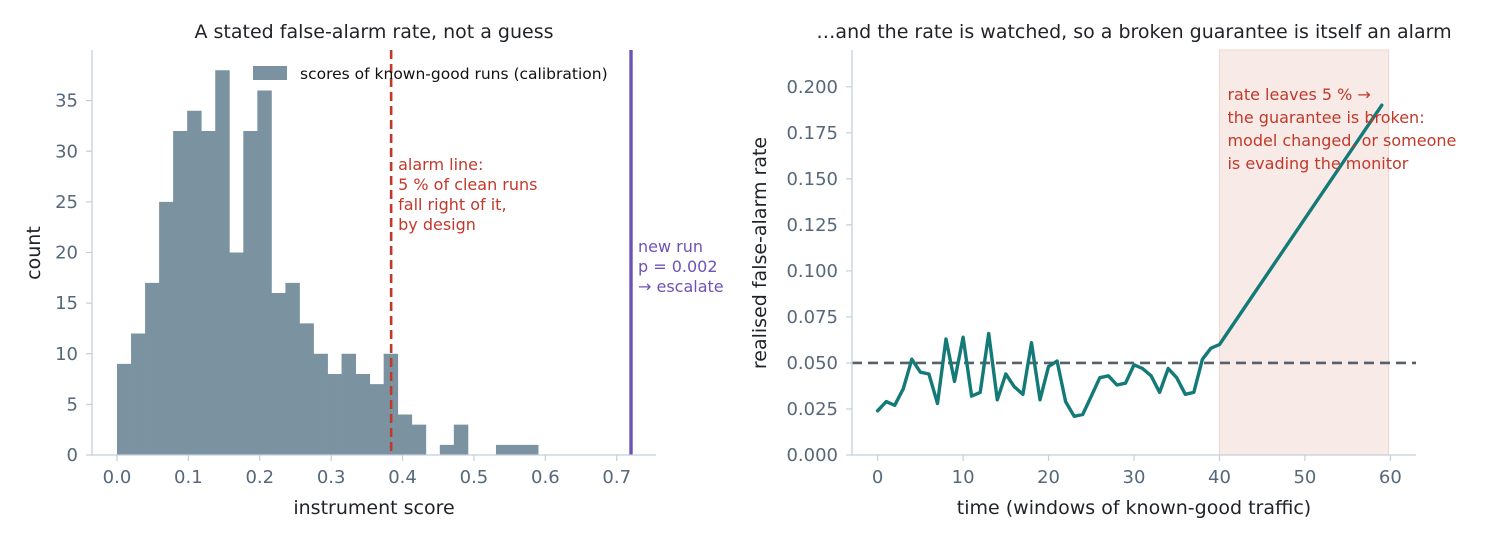 Image resolution: width=1500 pixels, height=540 pixels. I want to click on histogram-y-tick-label: 0, so click(72, 455).